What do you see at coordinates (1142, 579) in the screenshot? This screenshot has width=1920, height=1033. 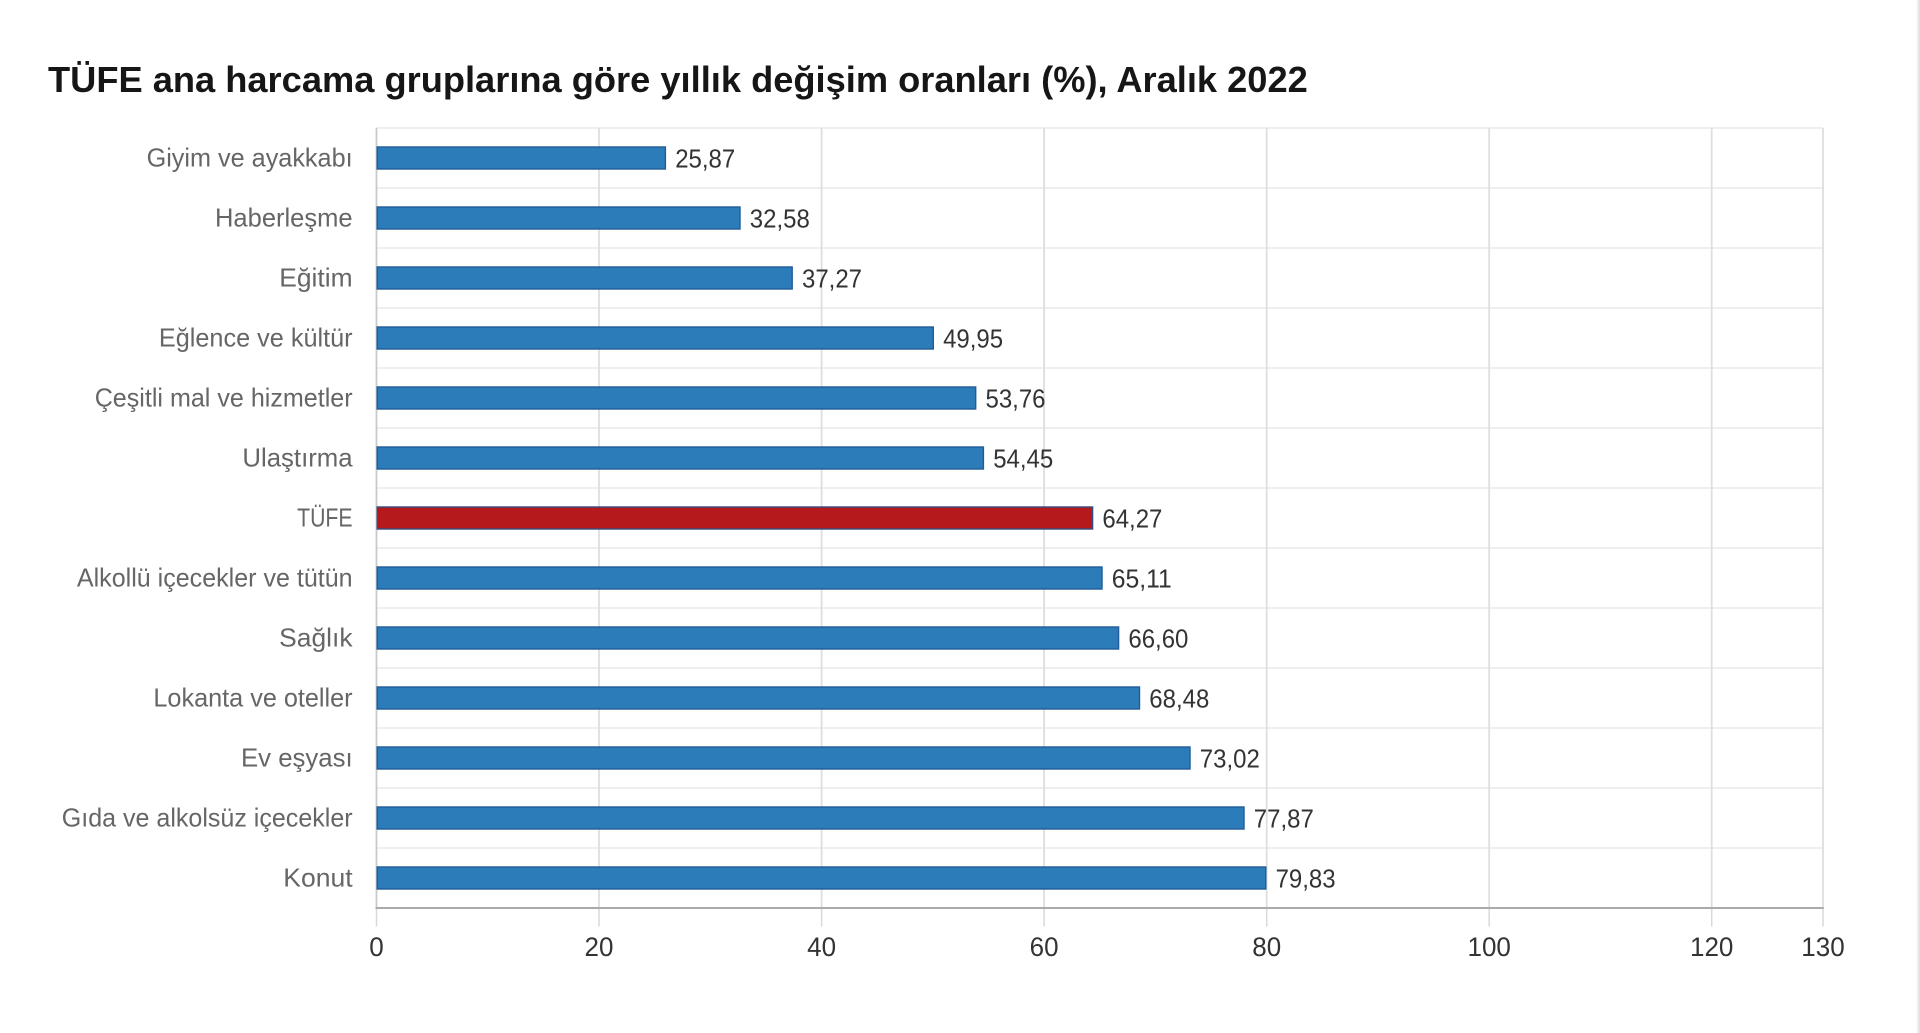 I see `svg-text: 65,11` at bounding box center [1142, 579].